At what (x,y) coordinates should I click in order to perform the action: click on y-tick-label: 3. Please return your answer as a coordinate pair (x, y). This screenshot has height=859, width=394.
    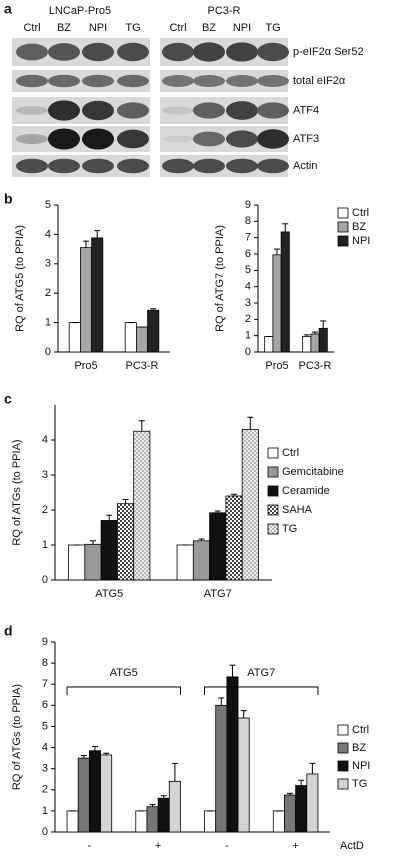
    Looking at the image, I should click on (48, 264).